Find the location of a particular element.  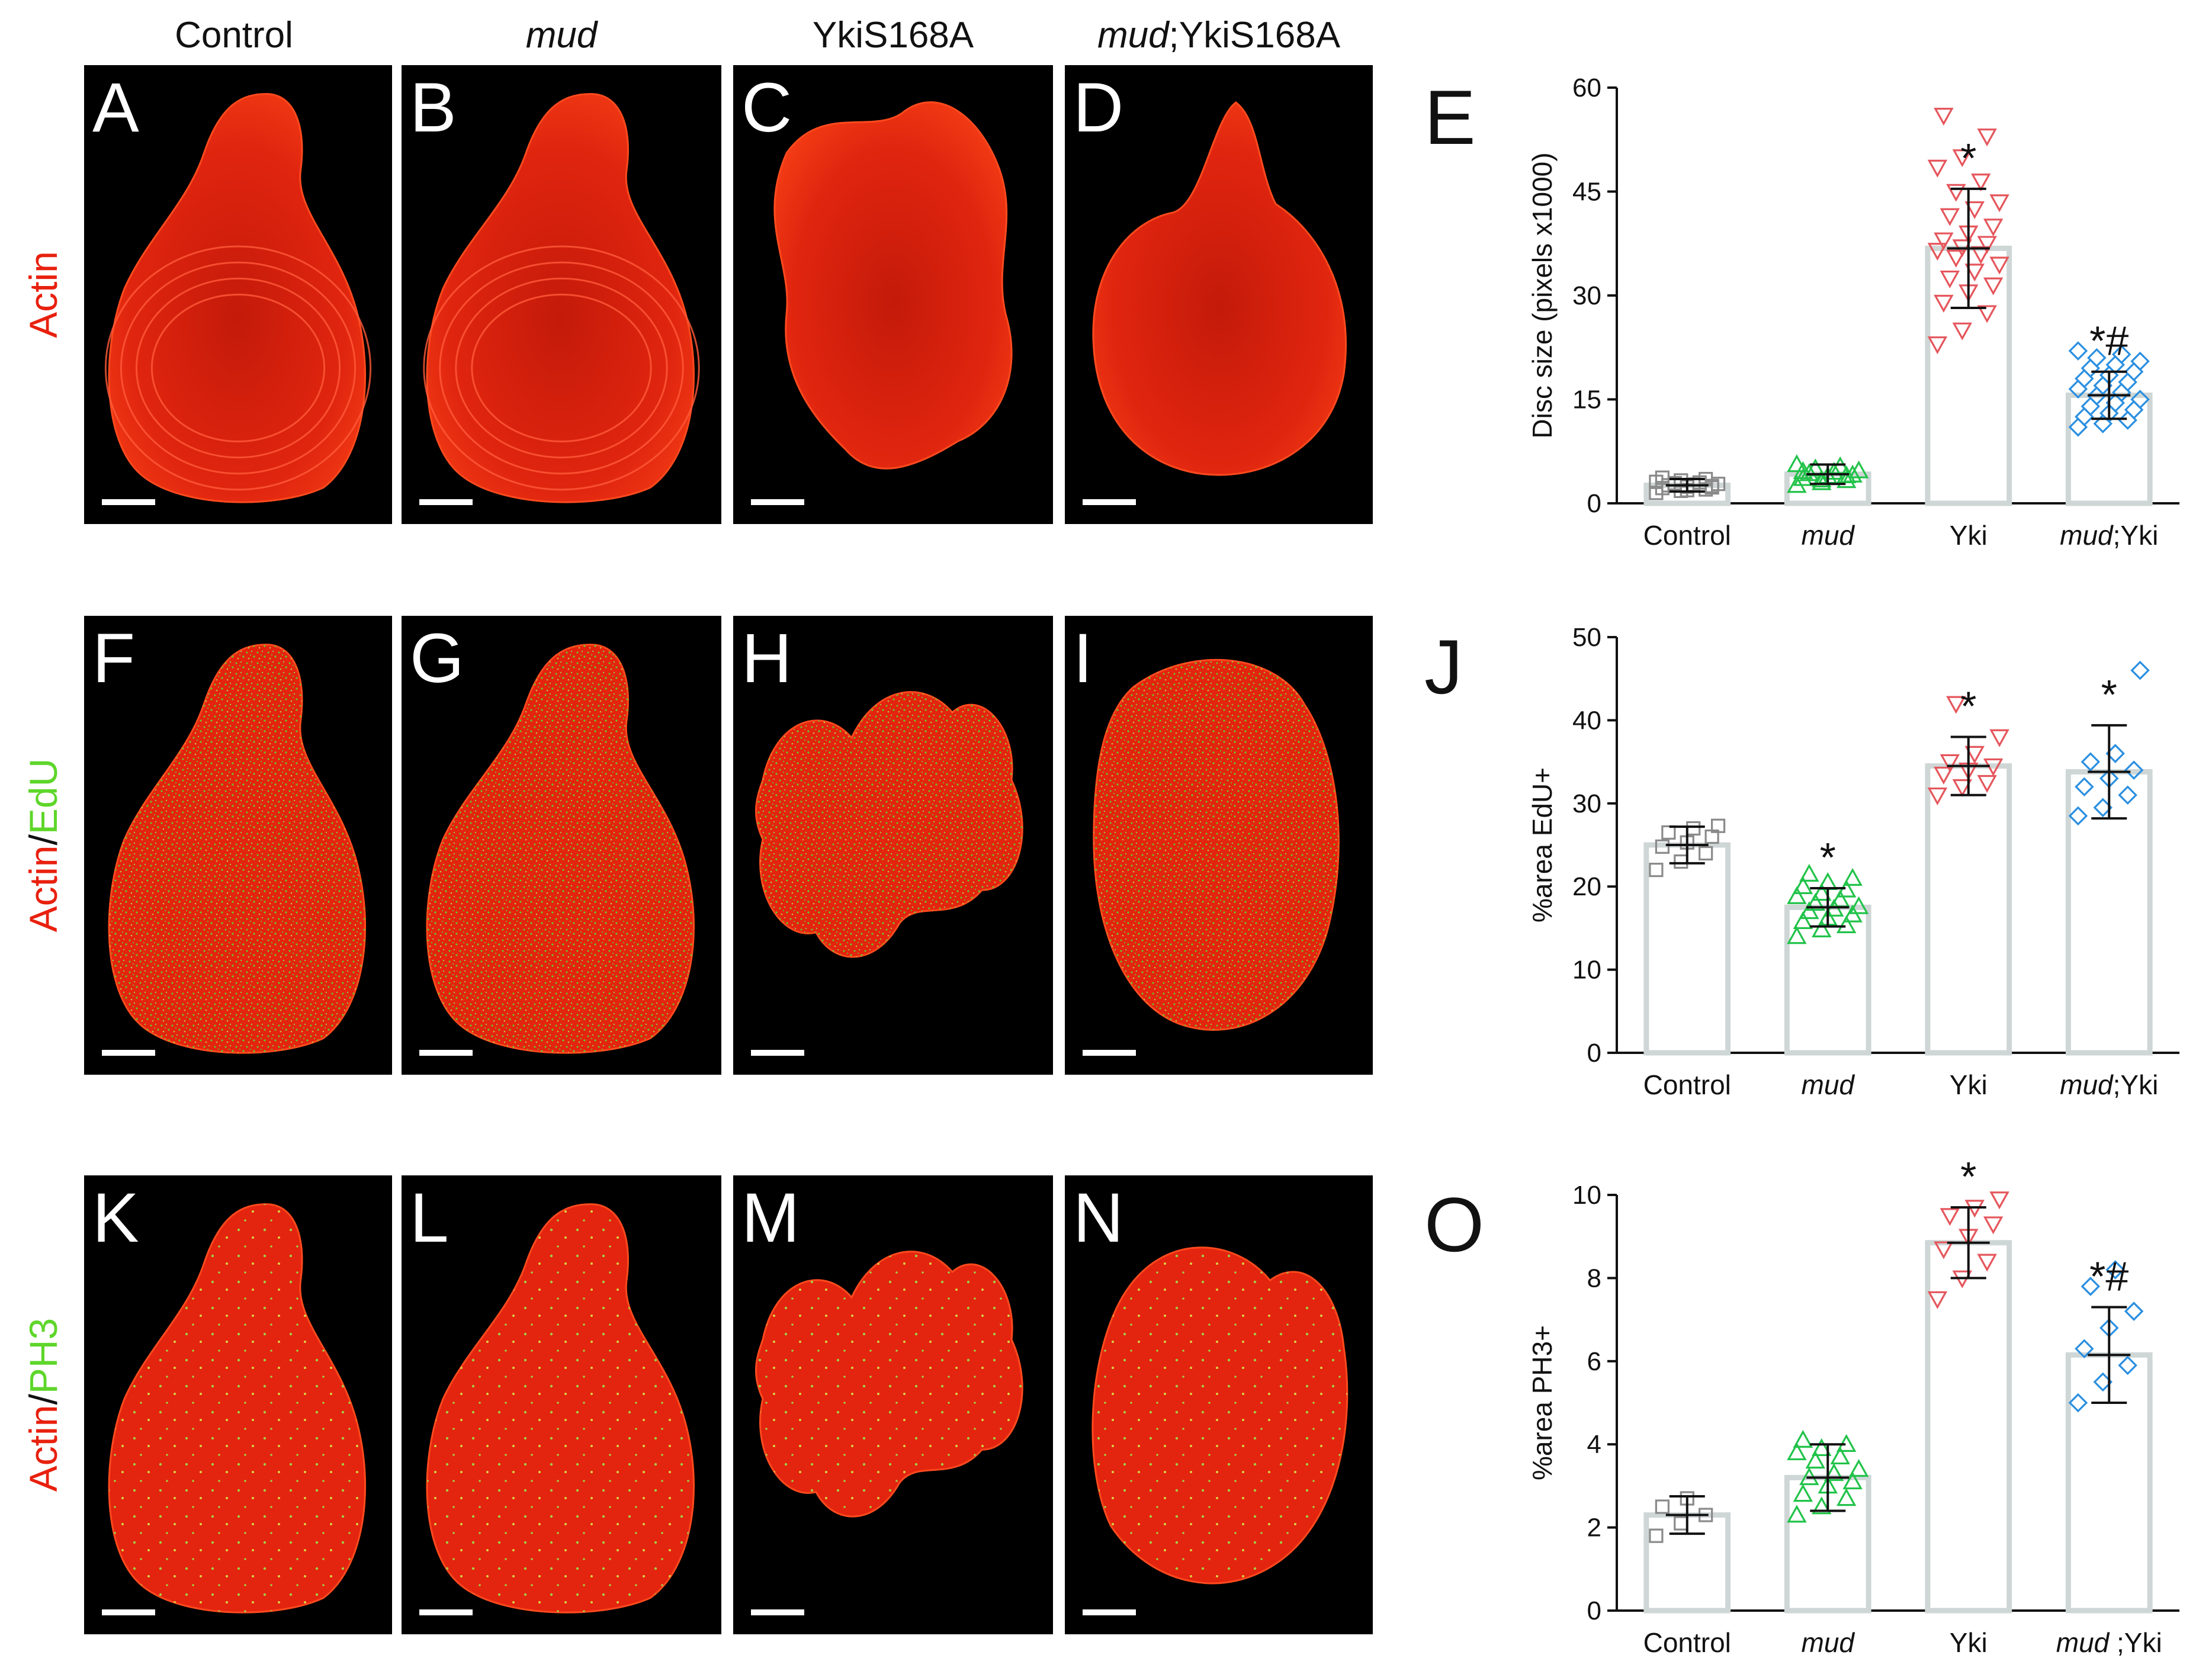

micrograph-panel-B: B is located at coordinates (561, 294).